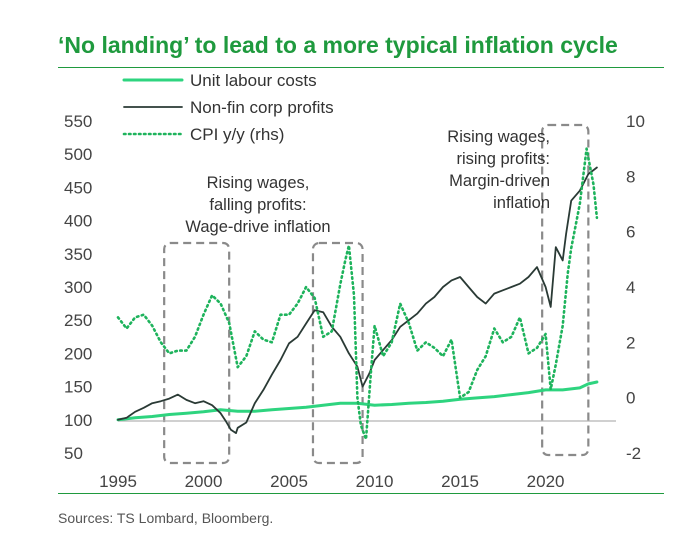 This screenshot has height=546, width=700. Describe the element at coordinates (78, 221) in the screenshot. I see `y-left-tick-label: 400` at that location.